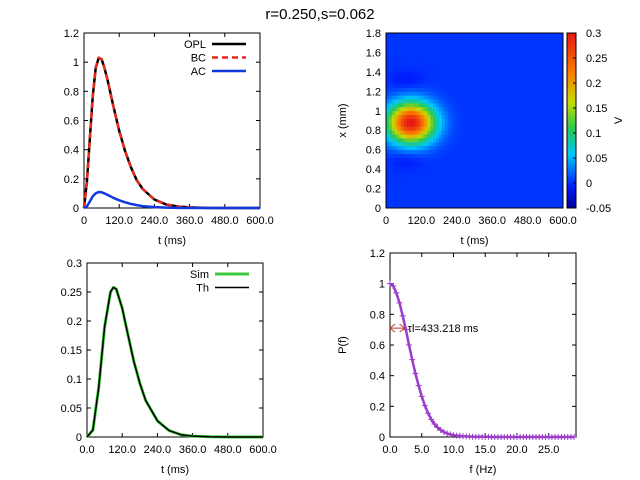 This screenshot has height=480, width=640. What do you see at coordinates (71, 151) in the screenshot?
I see `y-tick-label: 0.4` at bounding box center [71, 151].